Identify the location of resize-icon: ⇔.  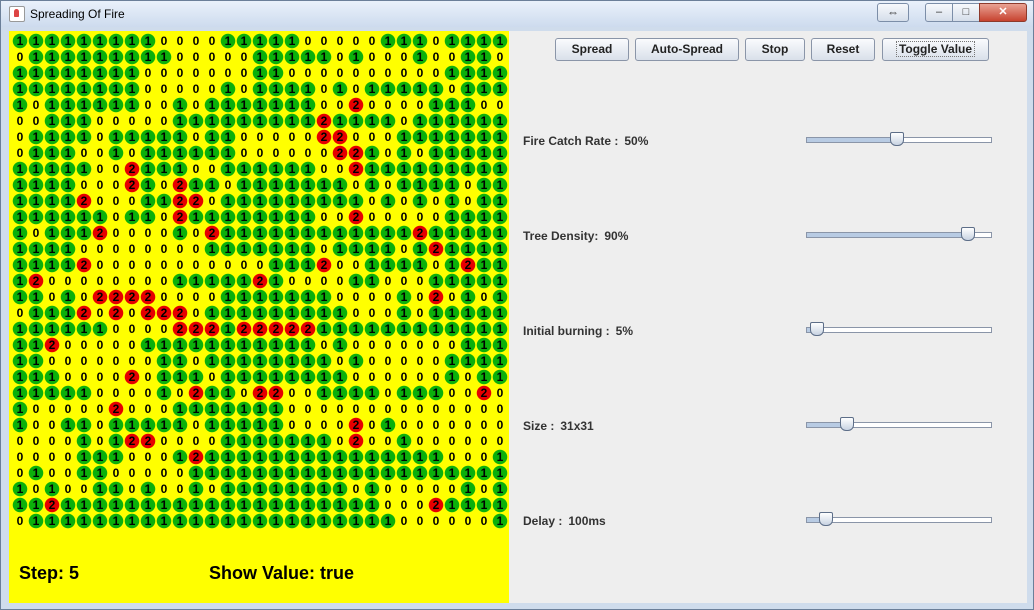
(893, 12).